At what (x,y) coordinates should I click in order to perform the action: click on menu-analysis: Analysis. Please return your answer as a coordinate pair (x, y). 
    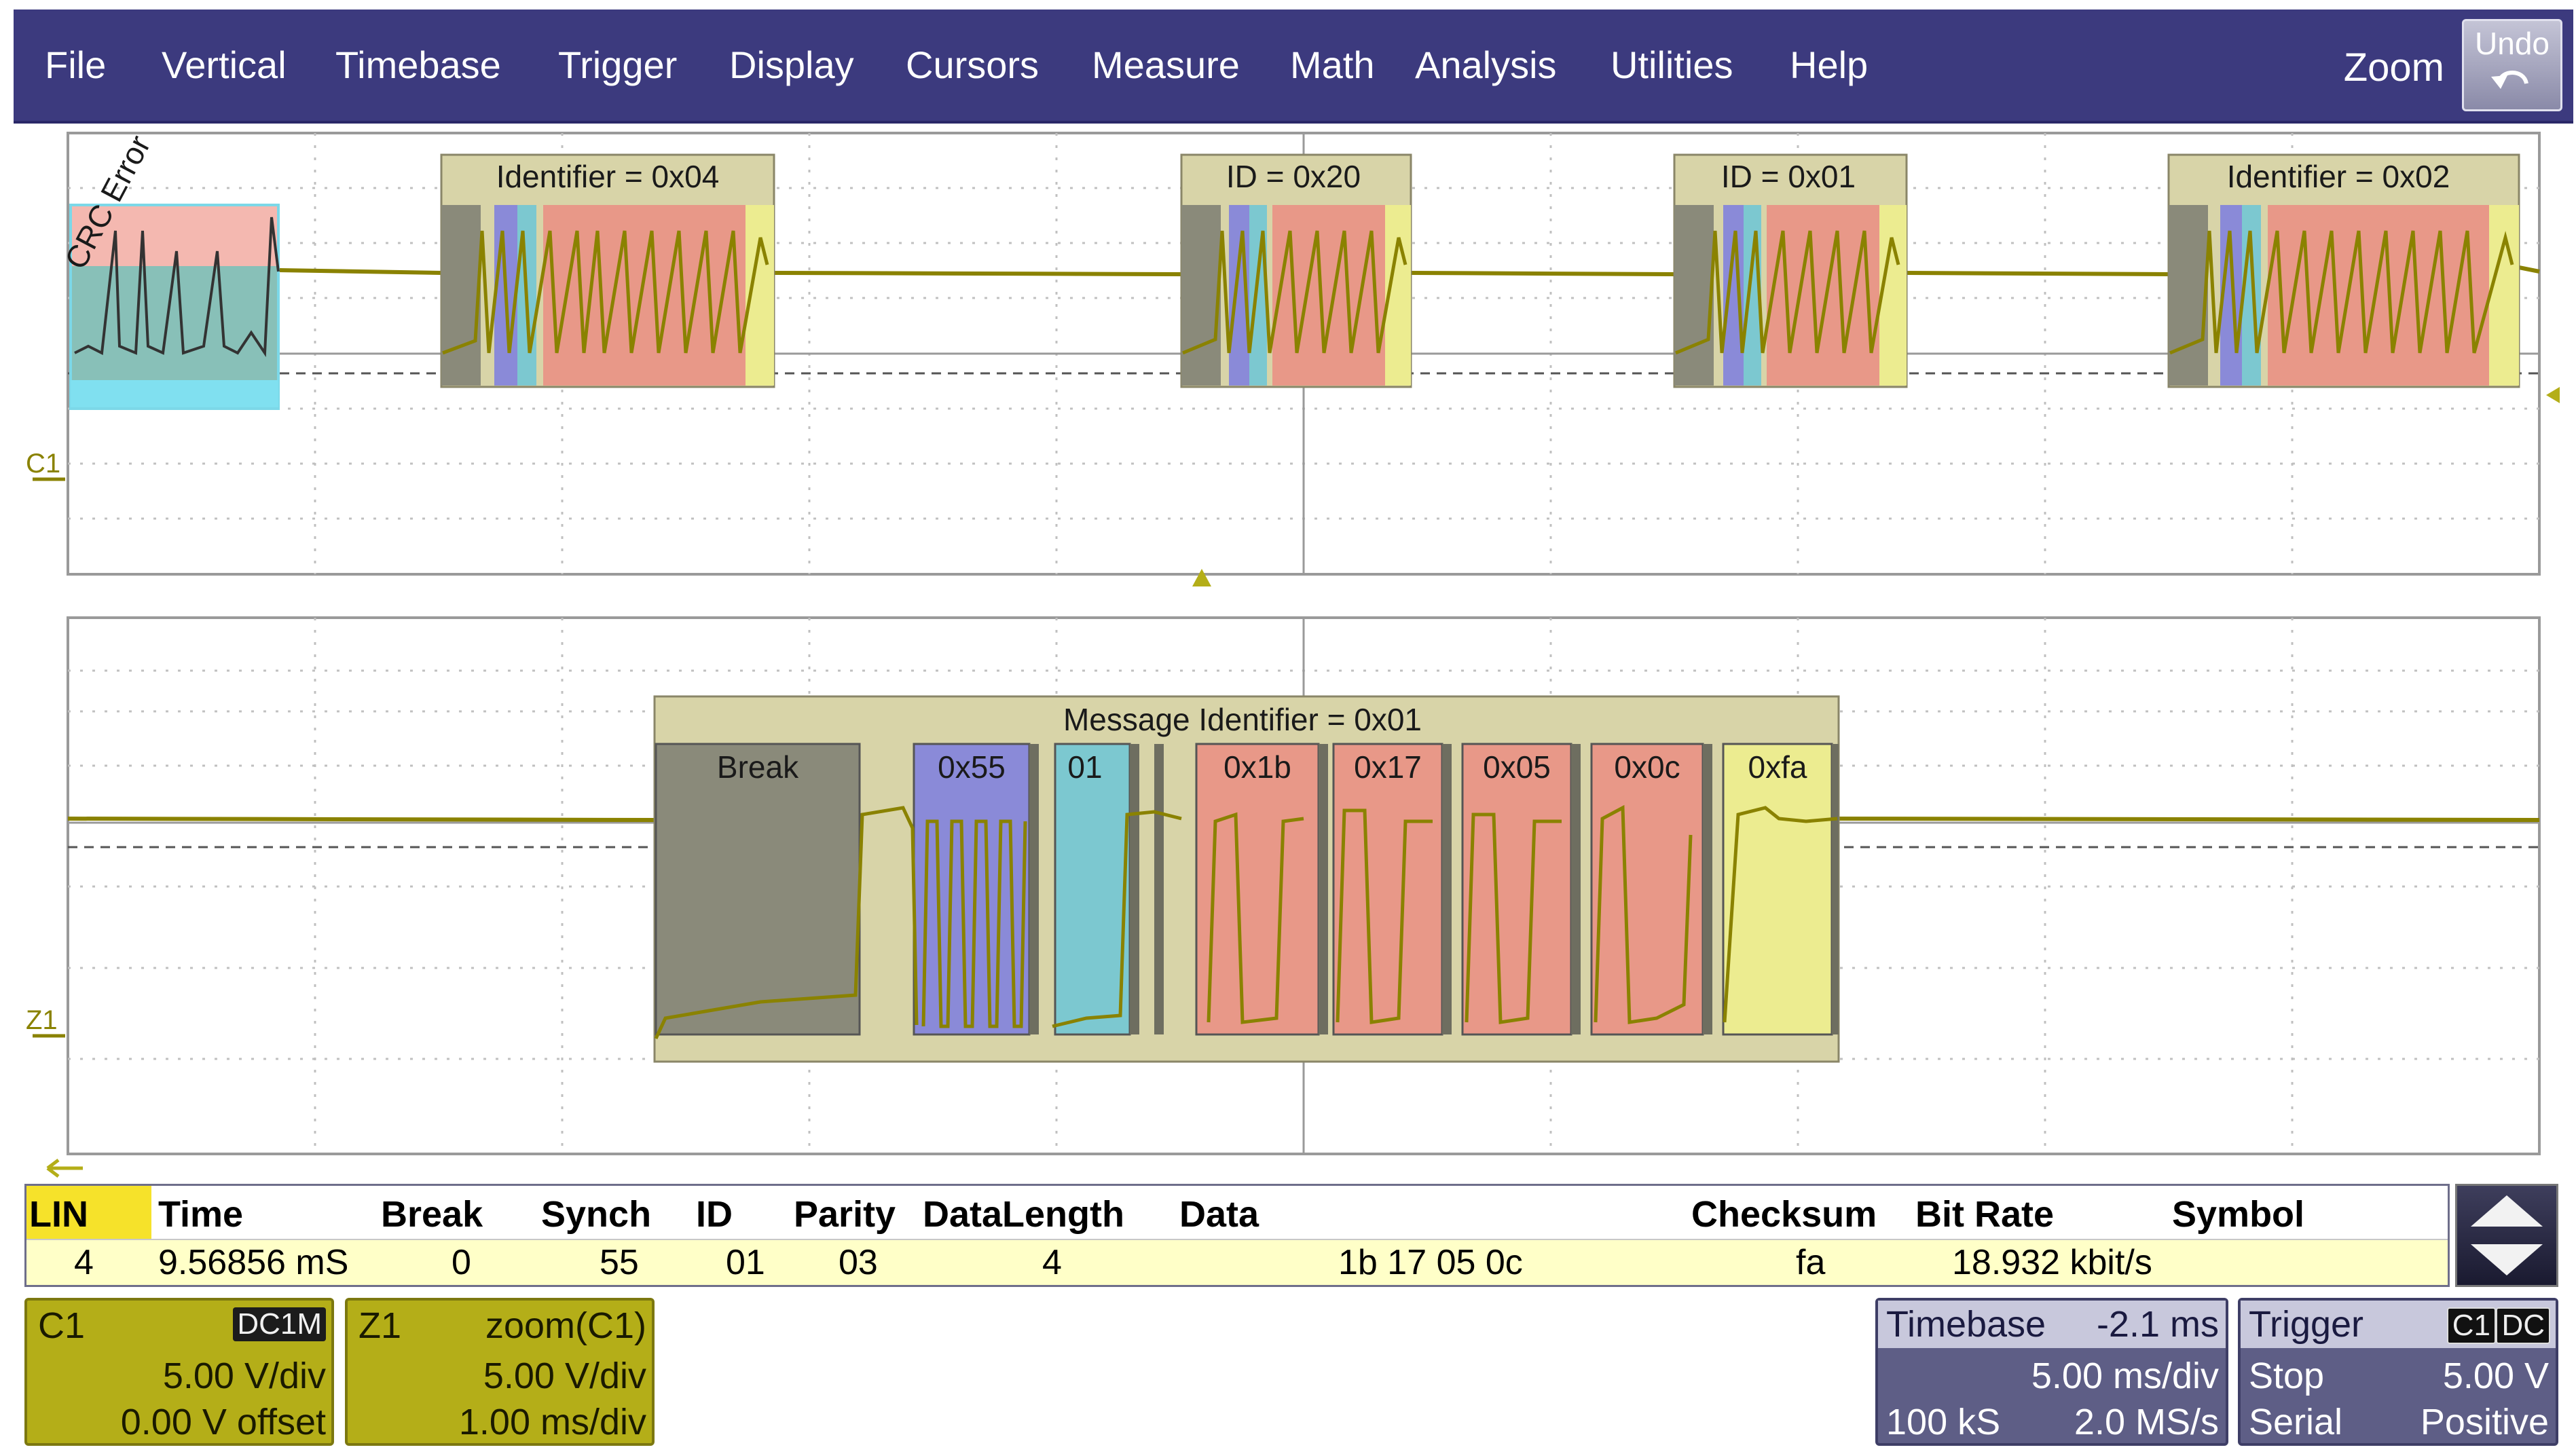
    Looking at the image, I should click on (1486, 64).